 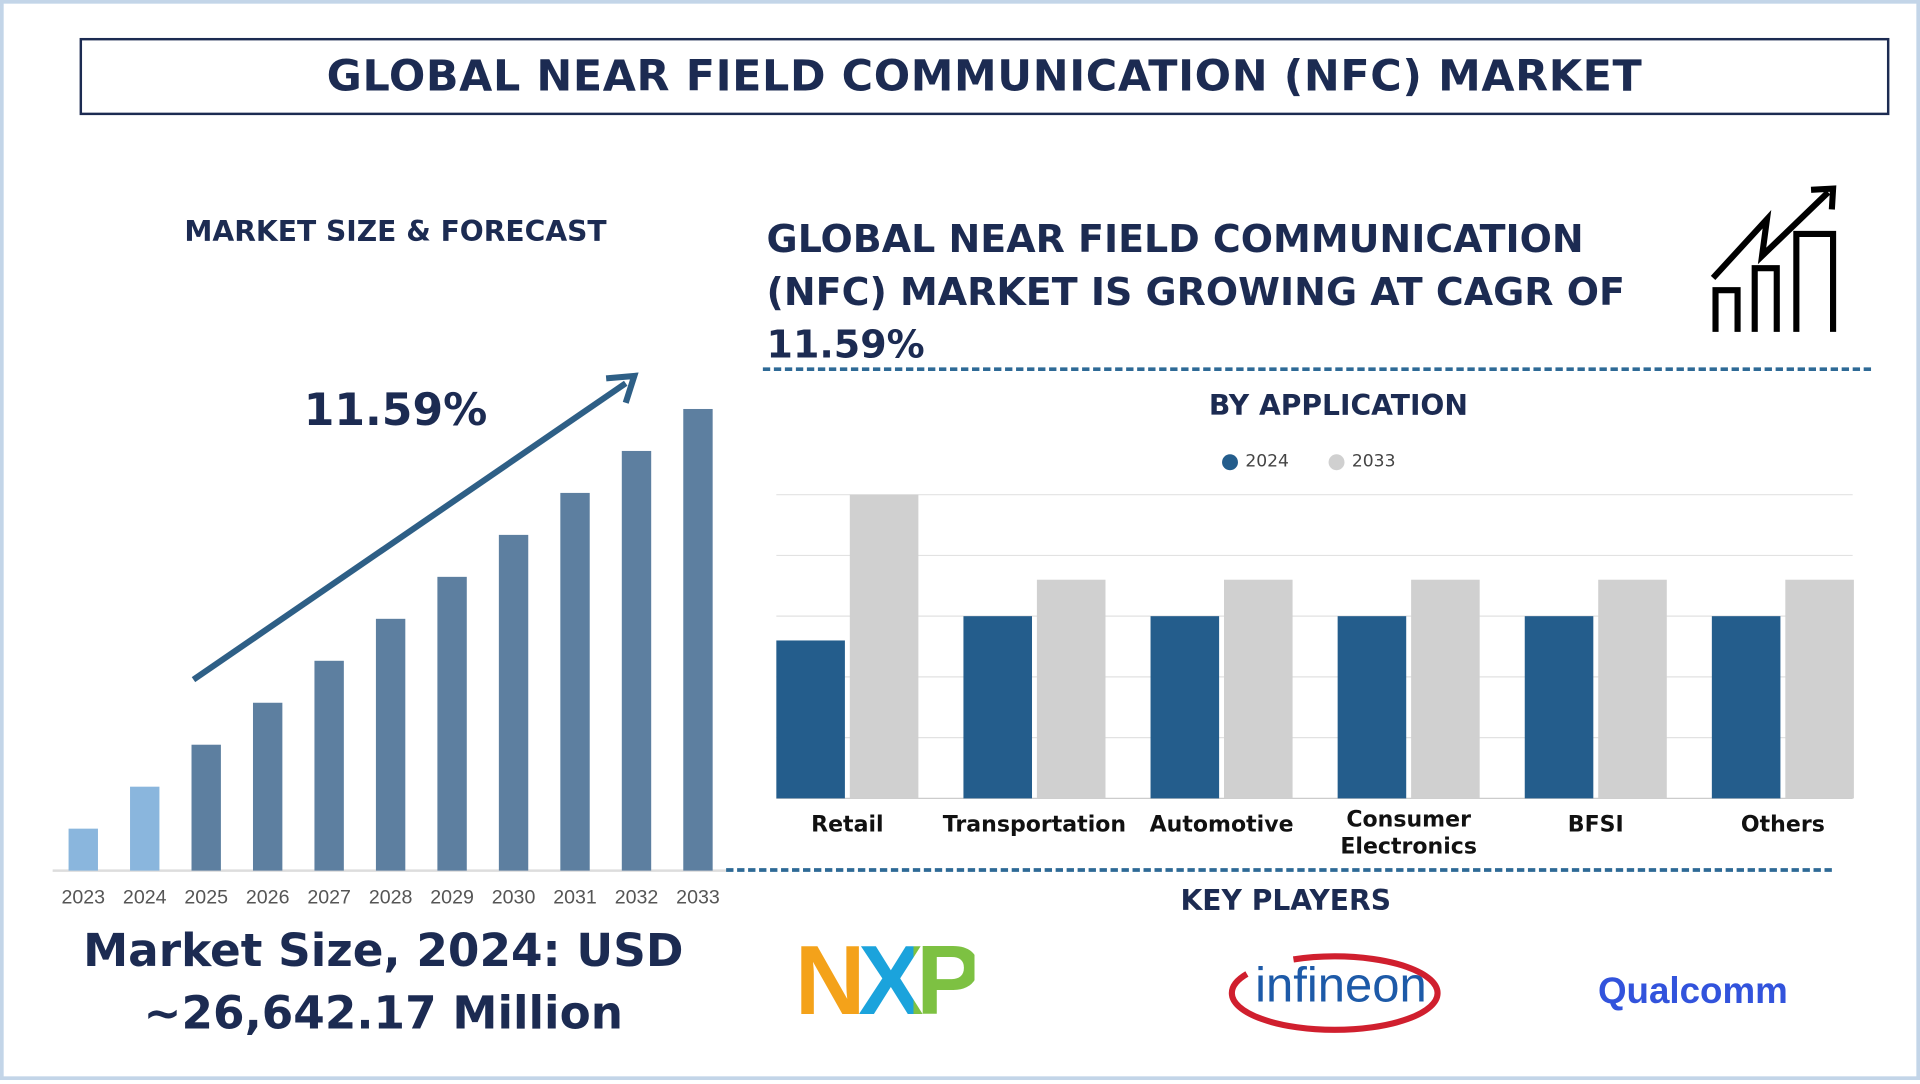 I want to click on forecast-bar-2026, so click(x=267, y=786).